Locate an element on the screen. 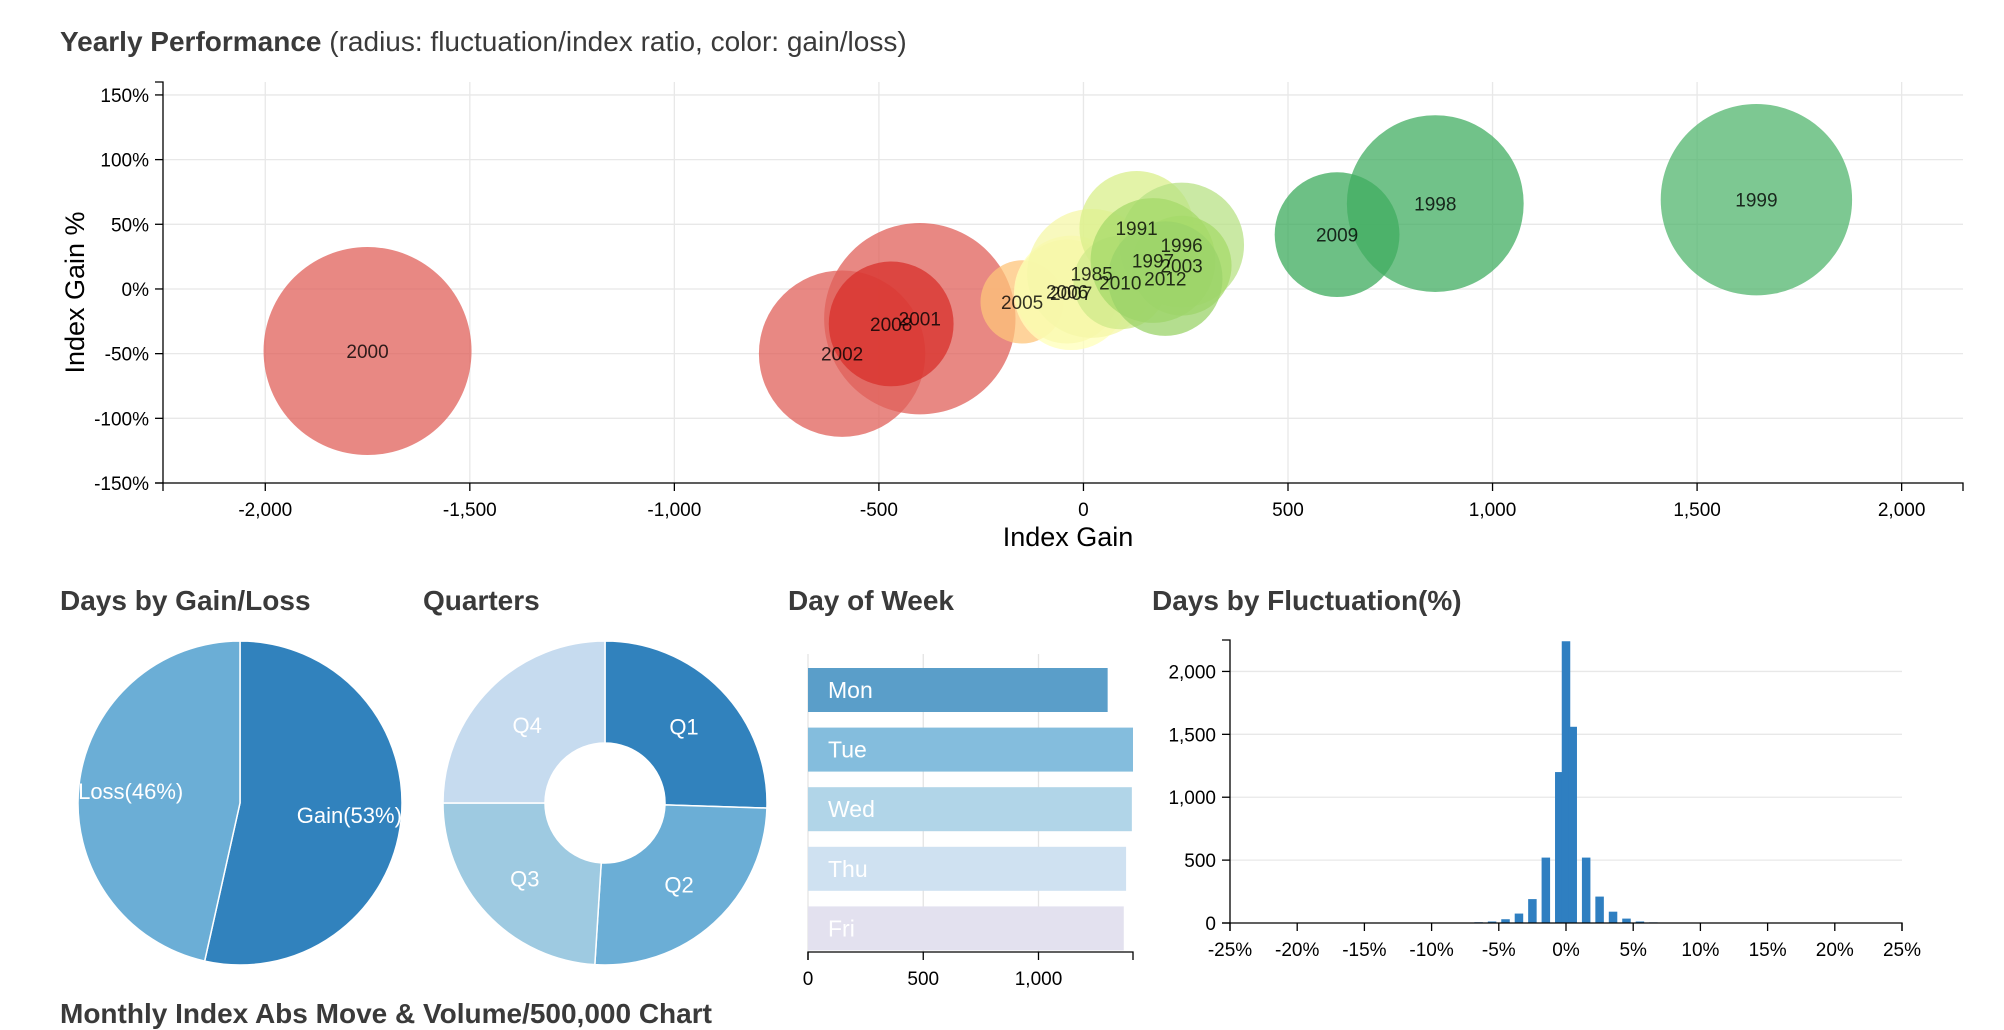 The height and width of the screenshot is (1030, 2004). fluctuation-x-tick-label: -15% is located at coordinates (1364, 950).